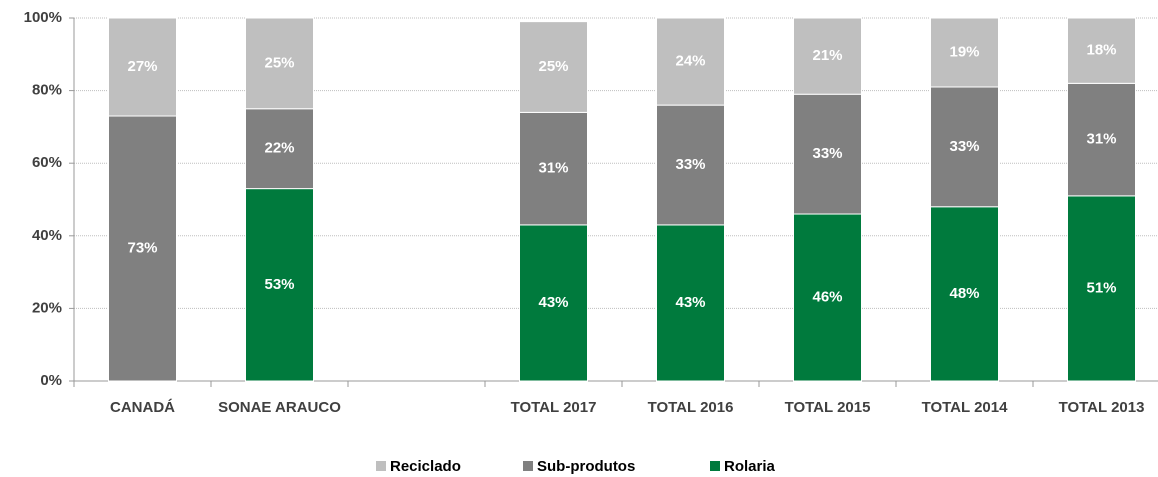 Image resolution: width=1158 pixels, height=477 pixels. I want to click on data-label: 27%, so click(142, 66).